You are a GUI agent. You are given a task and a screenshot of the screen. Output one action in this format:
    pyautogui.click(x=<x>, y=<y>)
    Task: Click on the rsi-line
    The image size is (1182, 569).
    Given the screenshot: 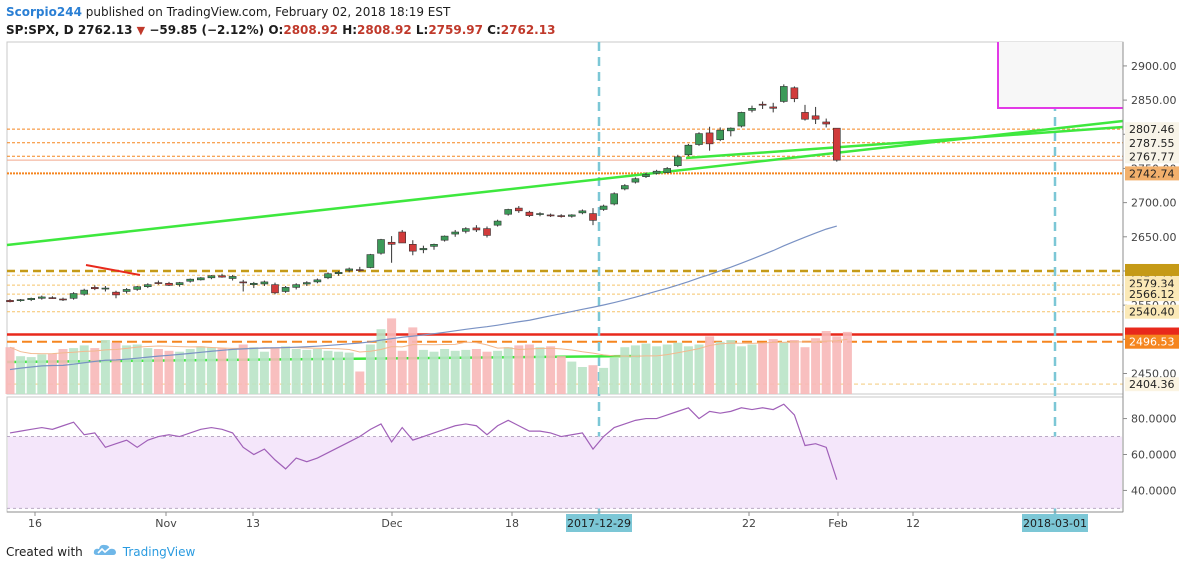 What is the action you would take?
    pyautogui.click(x=423, y=441)
    